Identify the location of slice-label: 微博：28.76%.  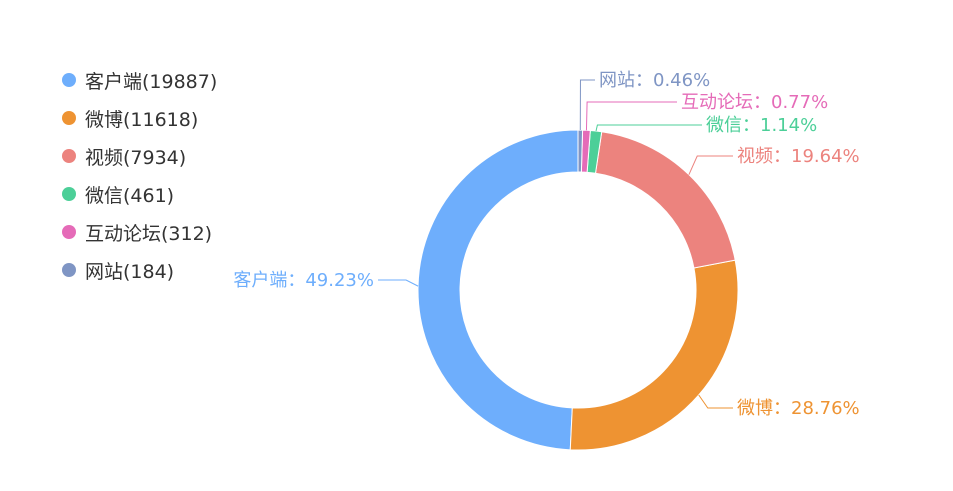
(798, 408).